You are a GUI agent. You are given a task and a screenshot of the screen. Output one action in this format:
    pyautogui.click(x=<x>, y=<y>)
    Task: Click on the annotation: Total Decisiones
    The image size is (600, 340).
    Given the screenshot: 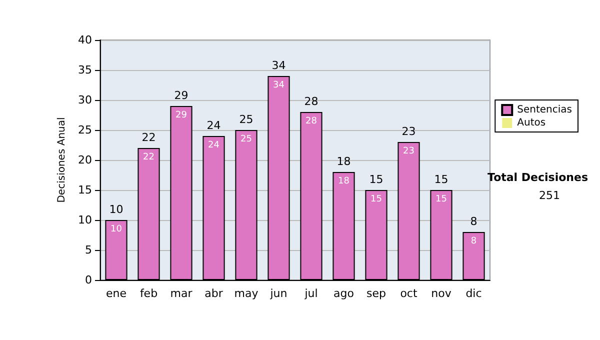 What is the action you would take?
    pyautogui.click(x=538, y=177)
    